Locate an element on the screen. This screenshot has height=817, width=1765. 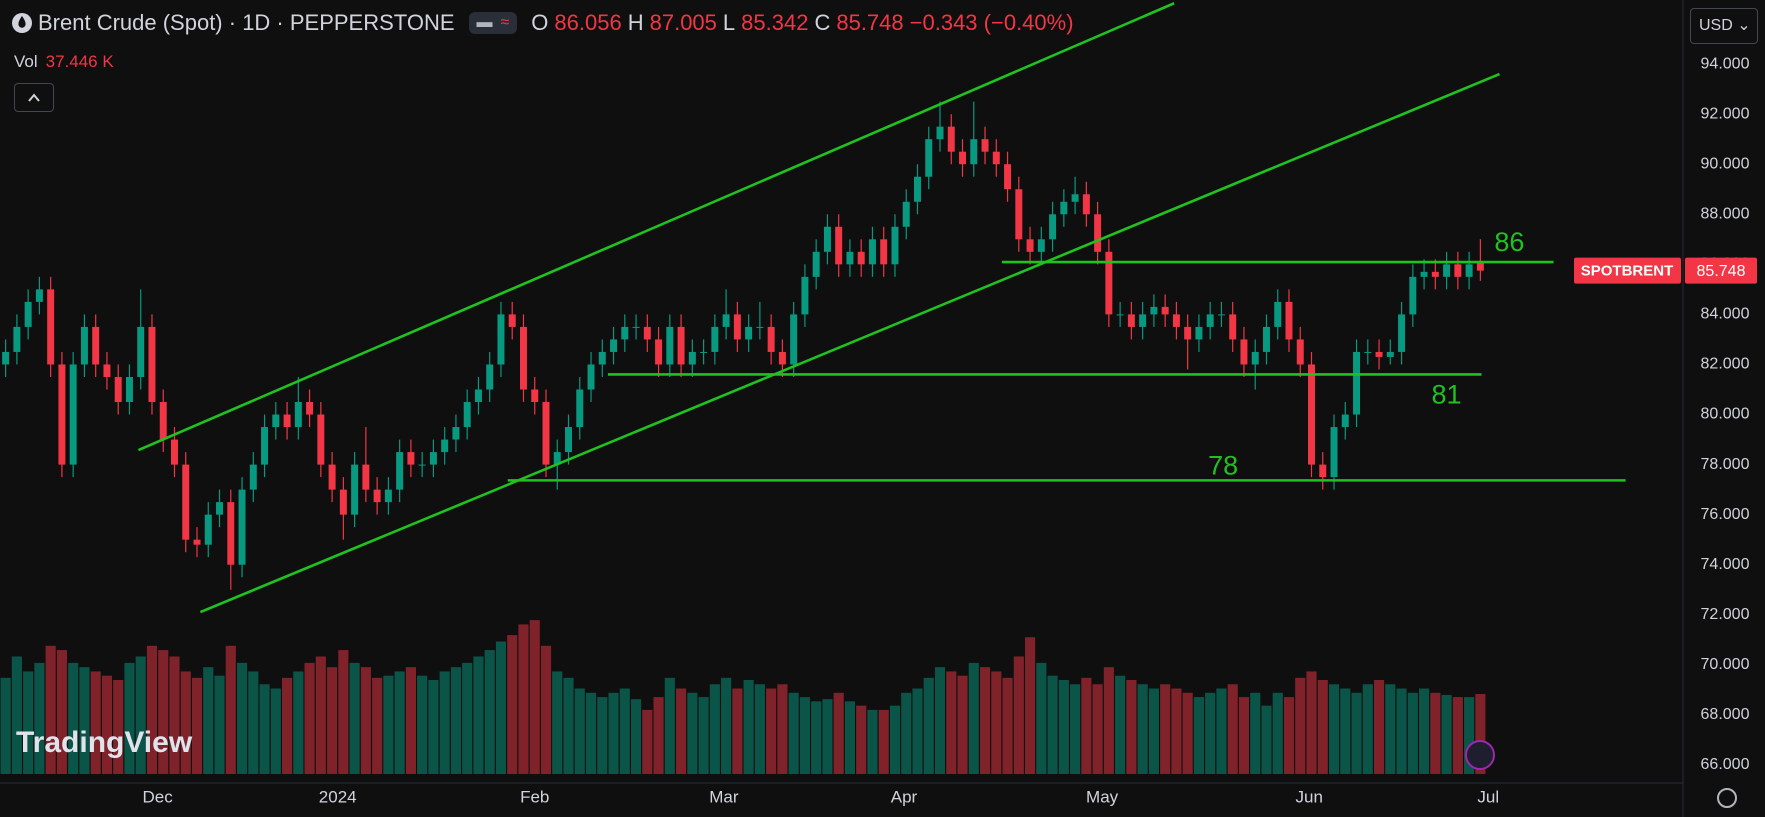
vol-label: Vol is located at coordinates (26, 61).